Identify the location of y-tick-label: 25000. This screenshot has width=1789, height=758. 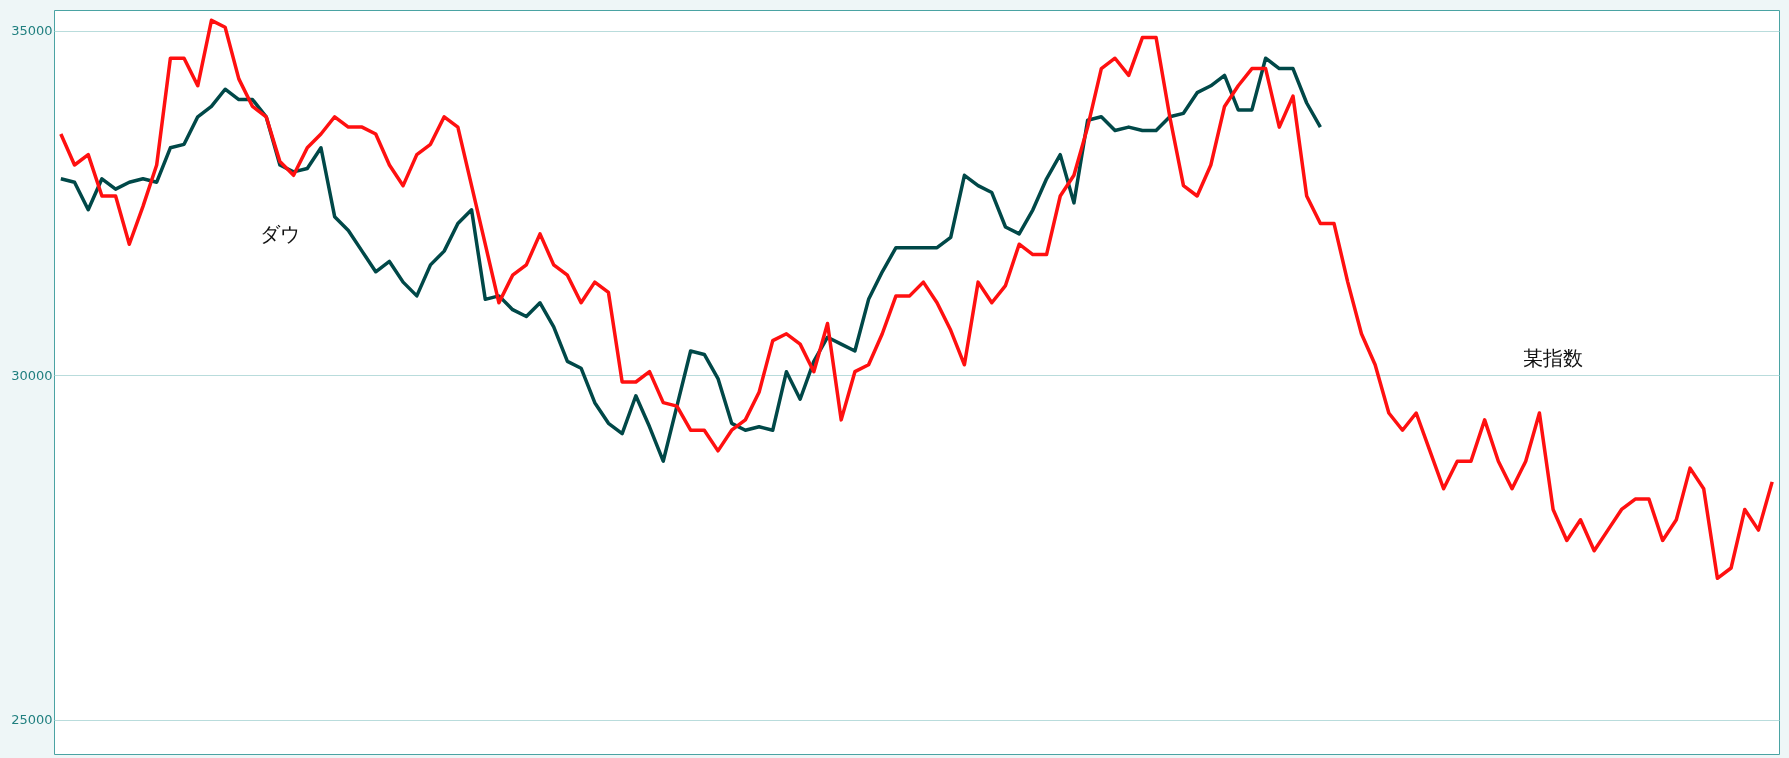
(32, 720).